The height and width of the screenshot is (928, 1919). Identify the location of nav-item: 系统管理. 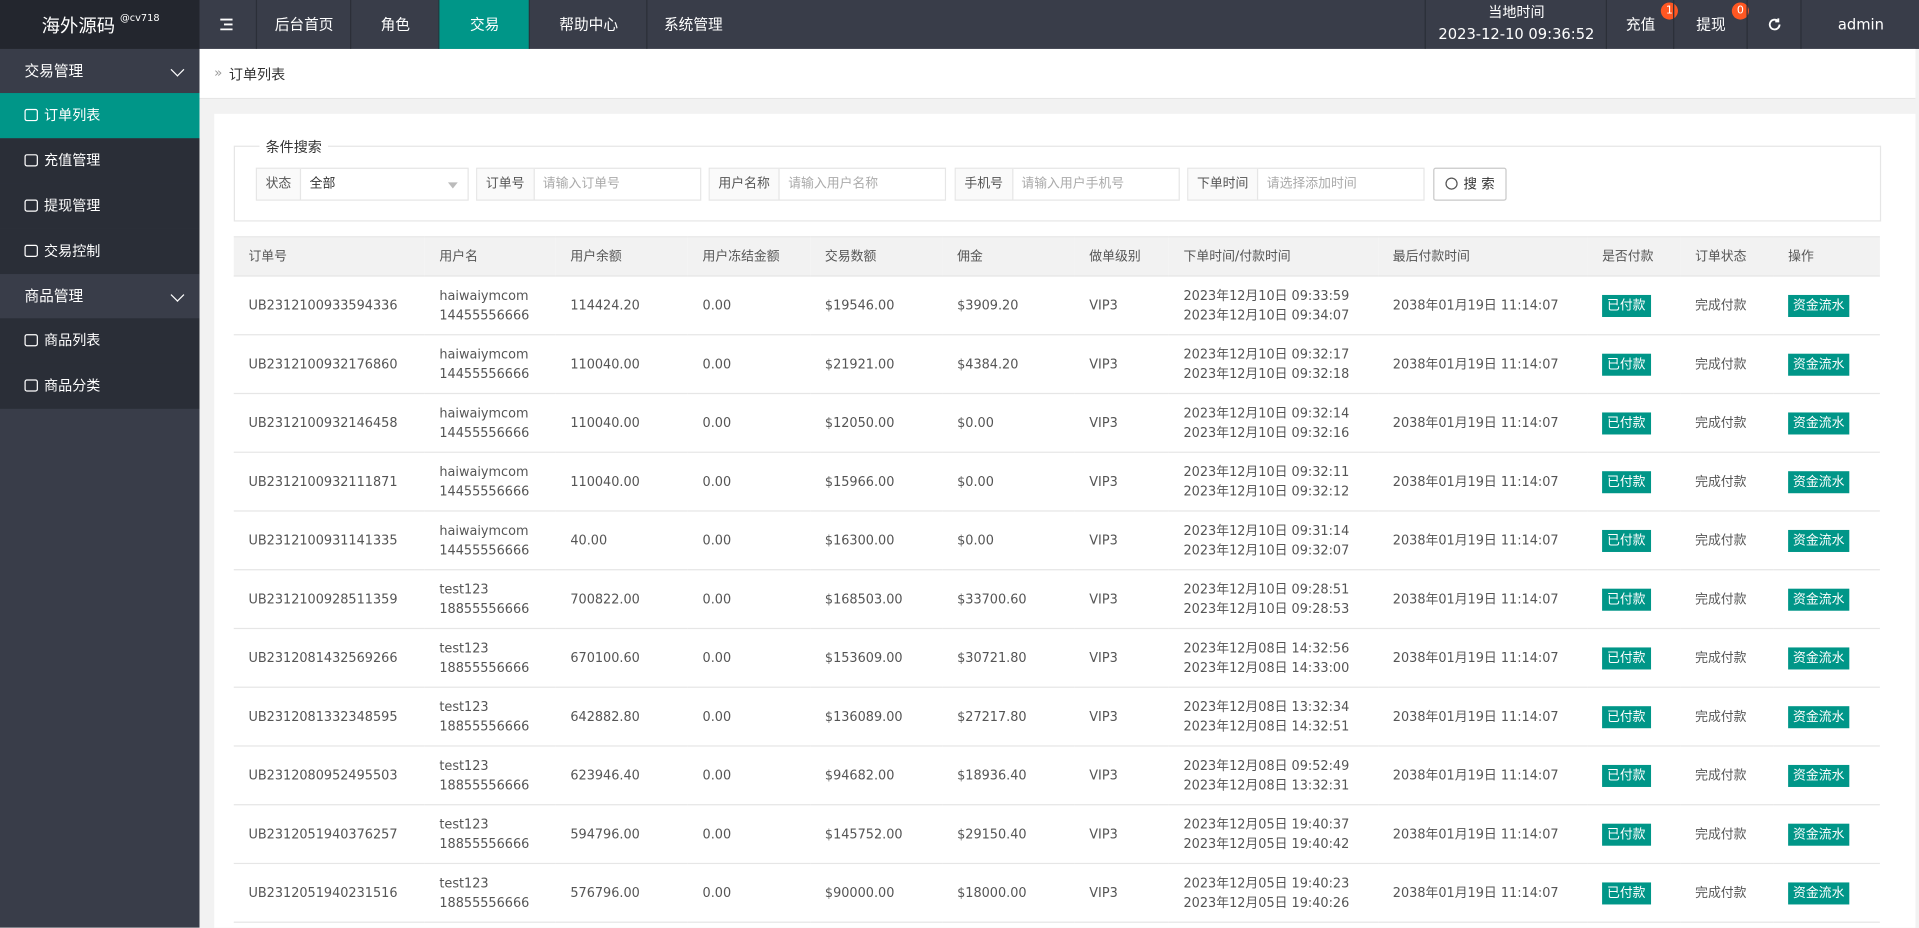
(692, 24).